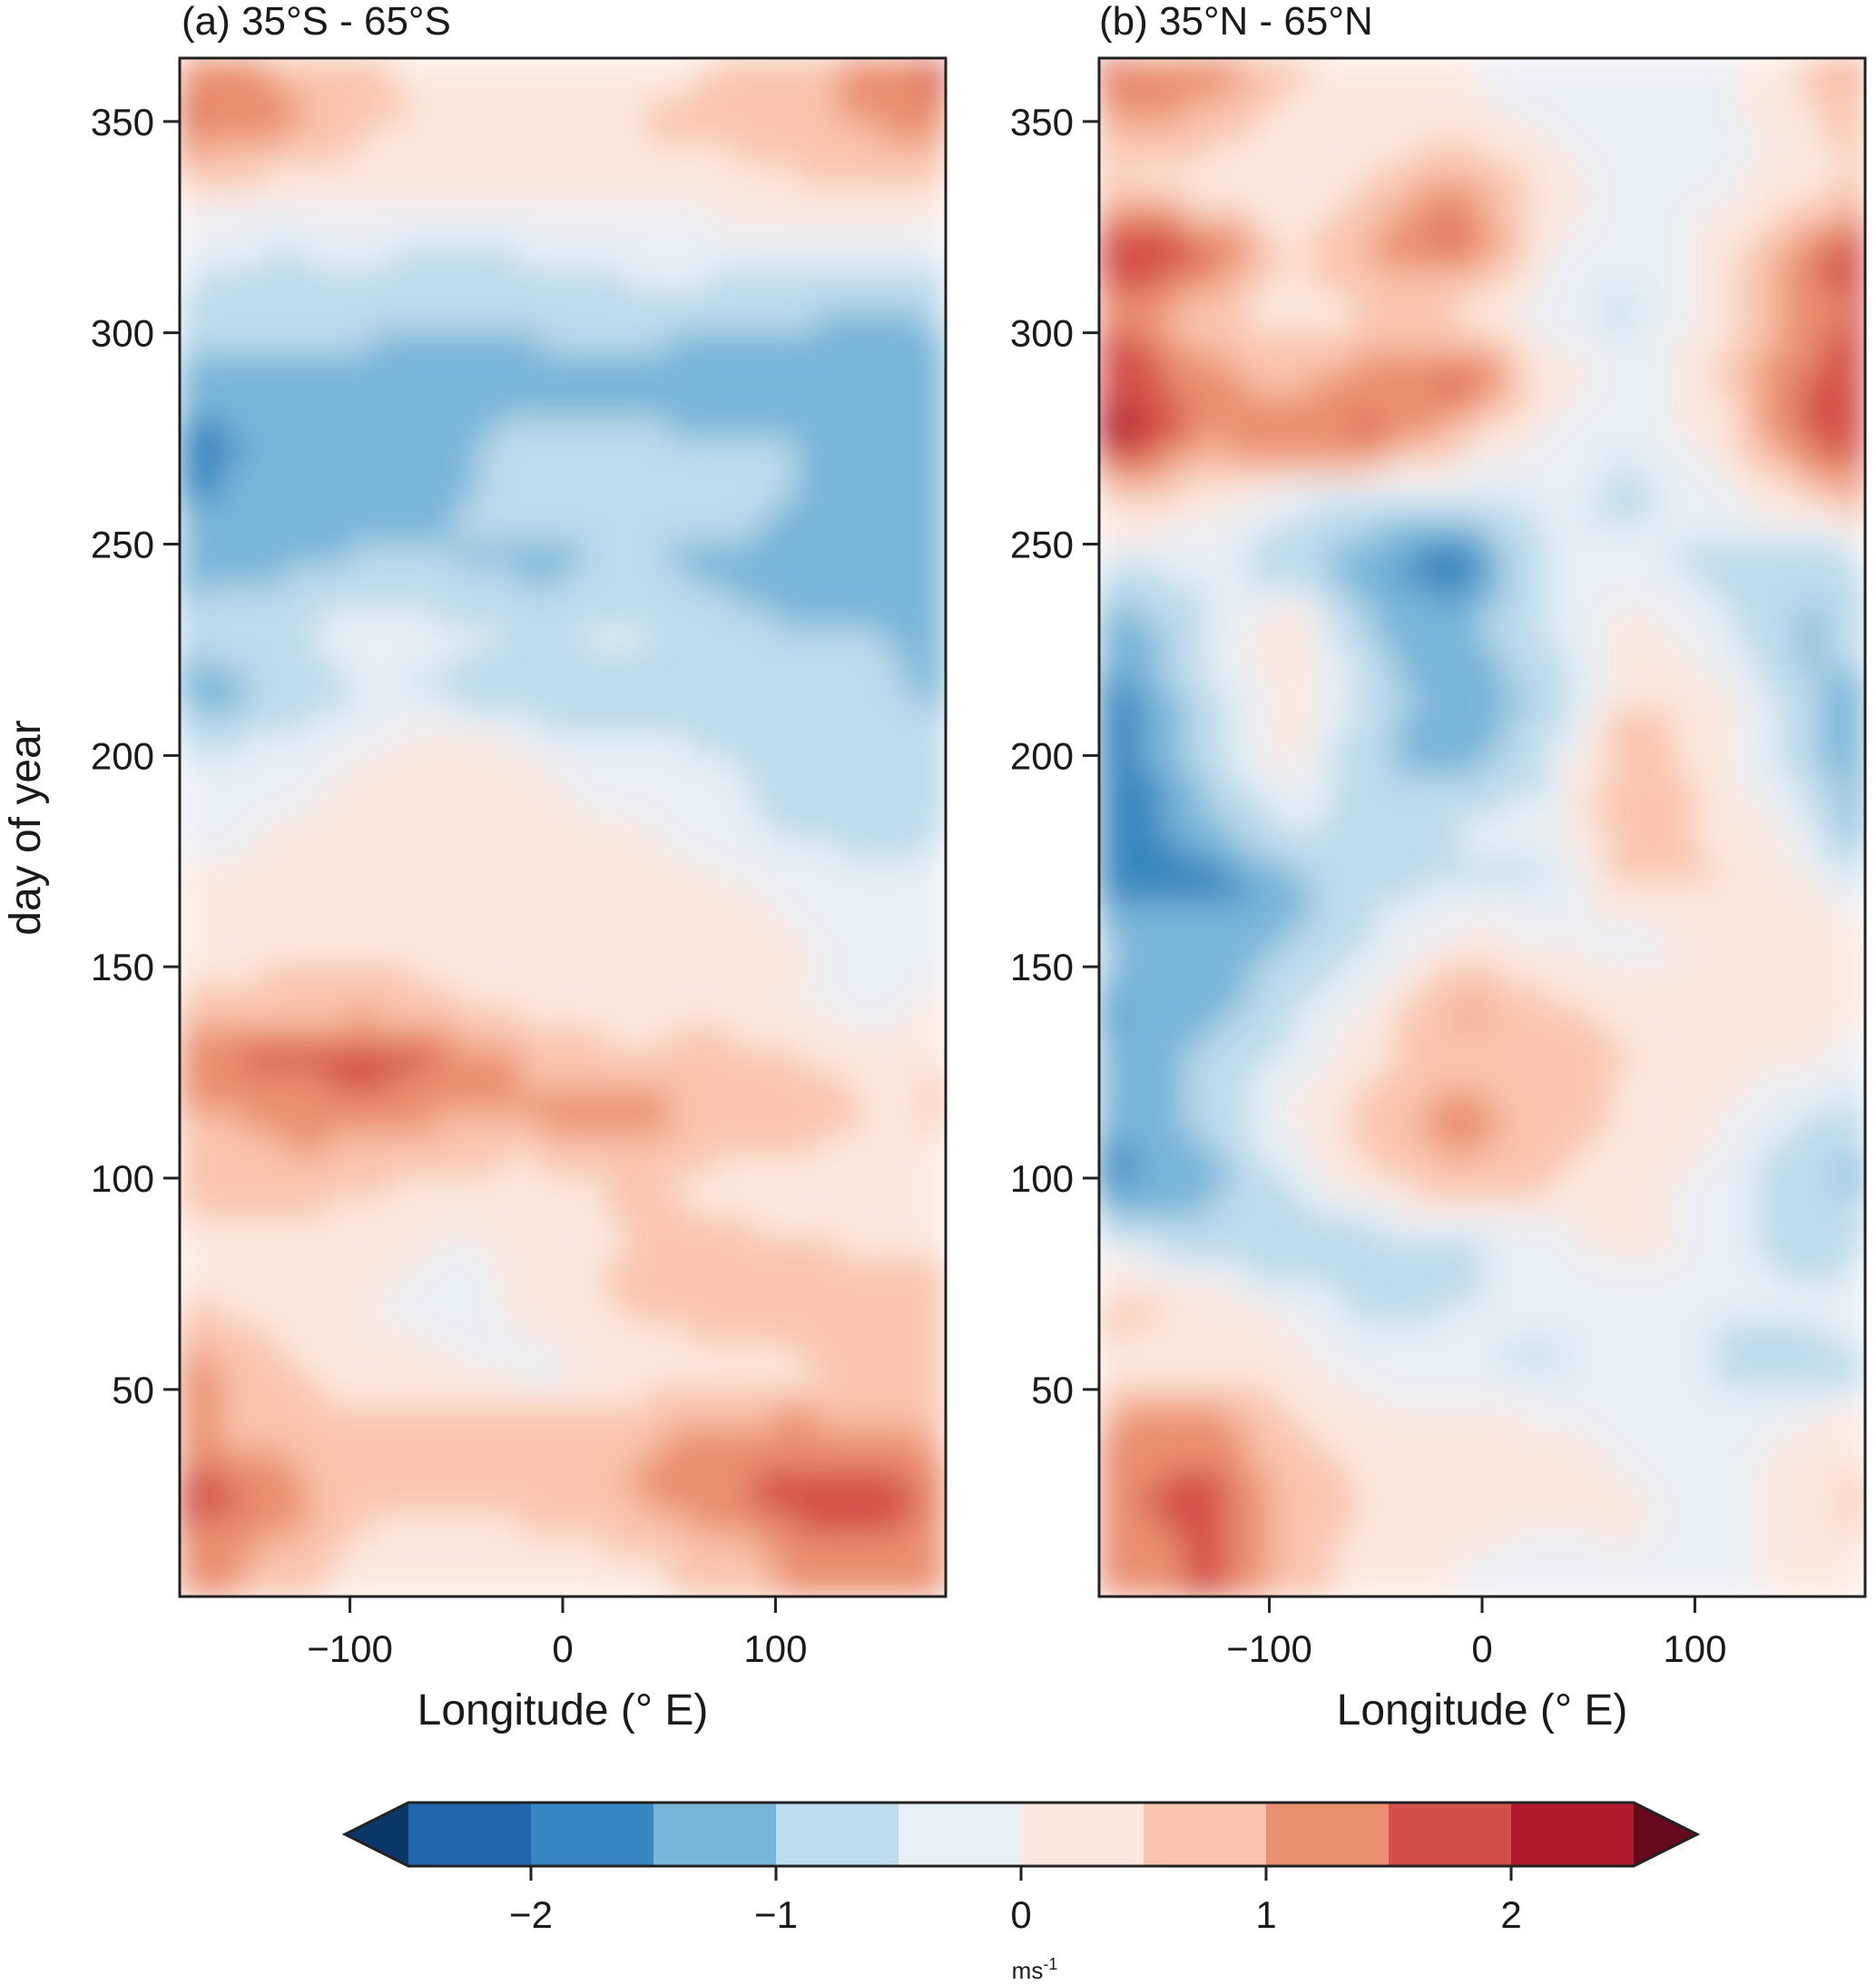 The height and width of the screenshot is (1985, 1876). I want to click on y-tick-label: 50, so click(133, 1390).